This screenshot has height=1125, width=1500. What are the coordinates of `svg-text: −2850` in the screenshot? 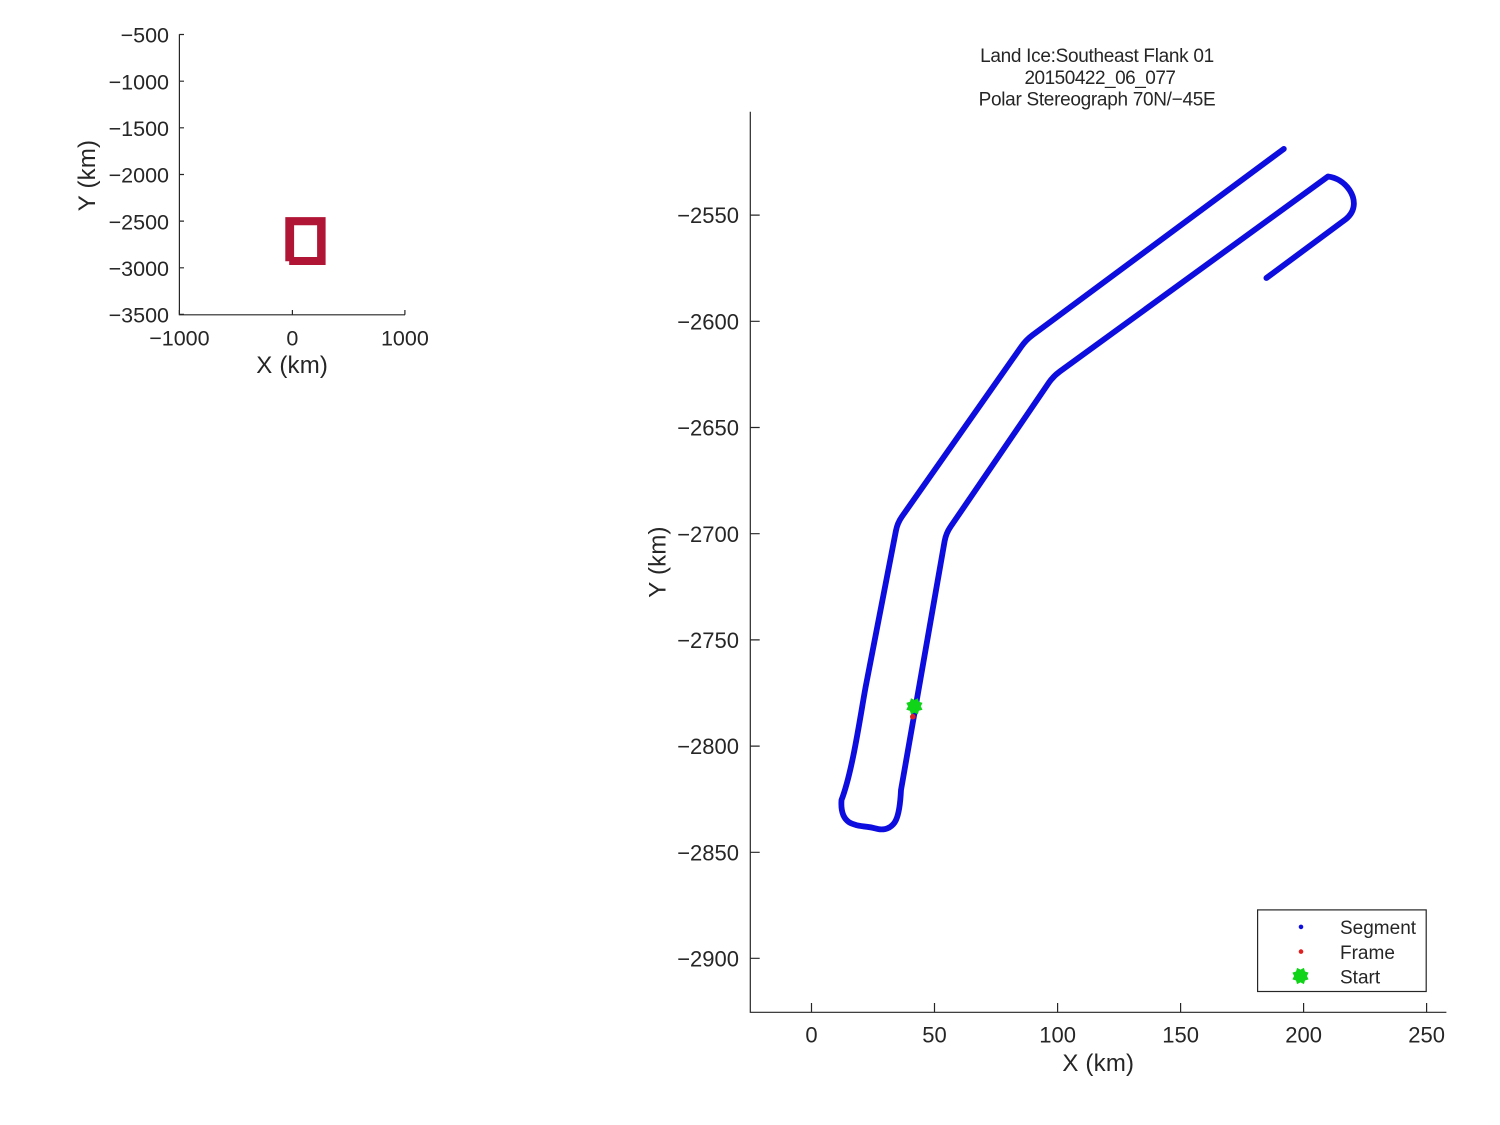 It's located at (708, 852).